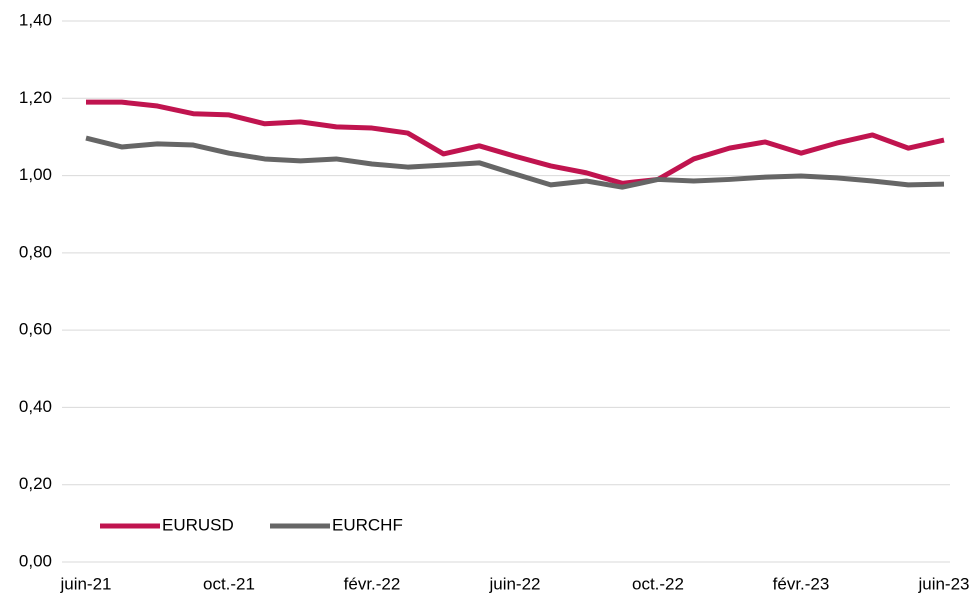 The width and height of the screenshot is (979, 597). What do you see at coordinates (801, 583) in the screenshot?
I see `x-tick-label: févr.-23` at bounding box center [801, 583].